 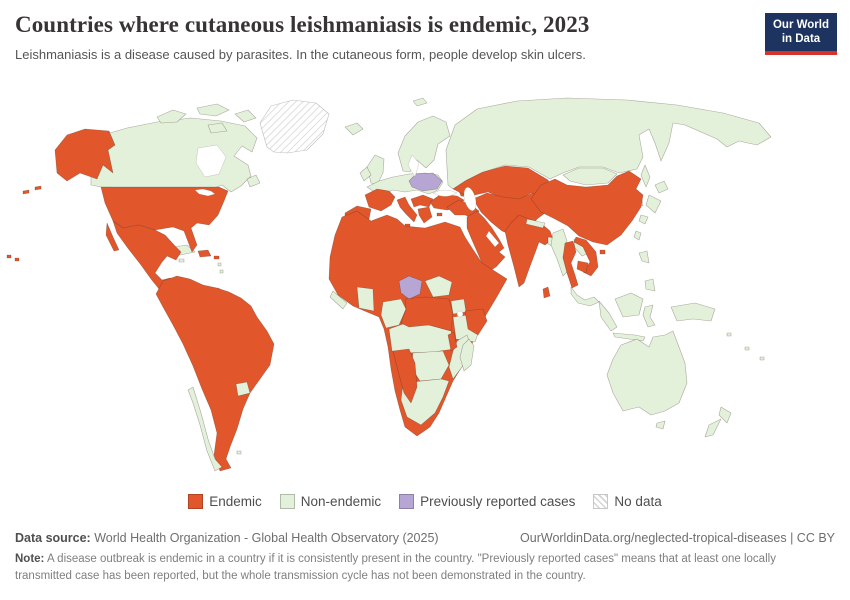 What do you see at coordinates (586, 256) in the screenshot?
I see `region-vietnam` at bounding box center [586, 256].